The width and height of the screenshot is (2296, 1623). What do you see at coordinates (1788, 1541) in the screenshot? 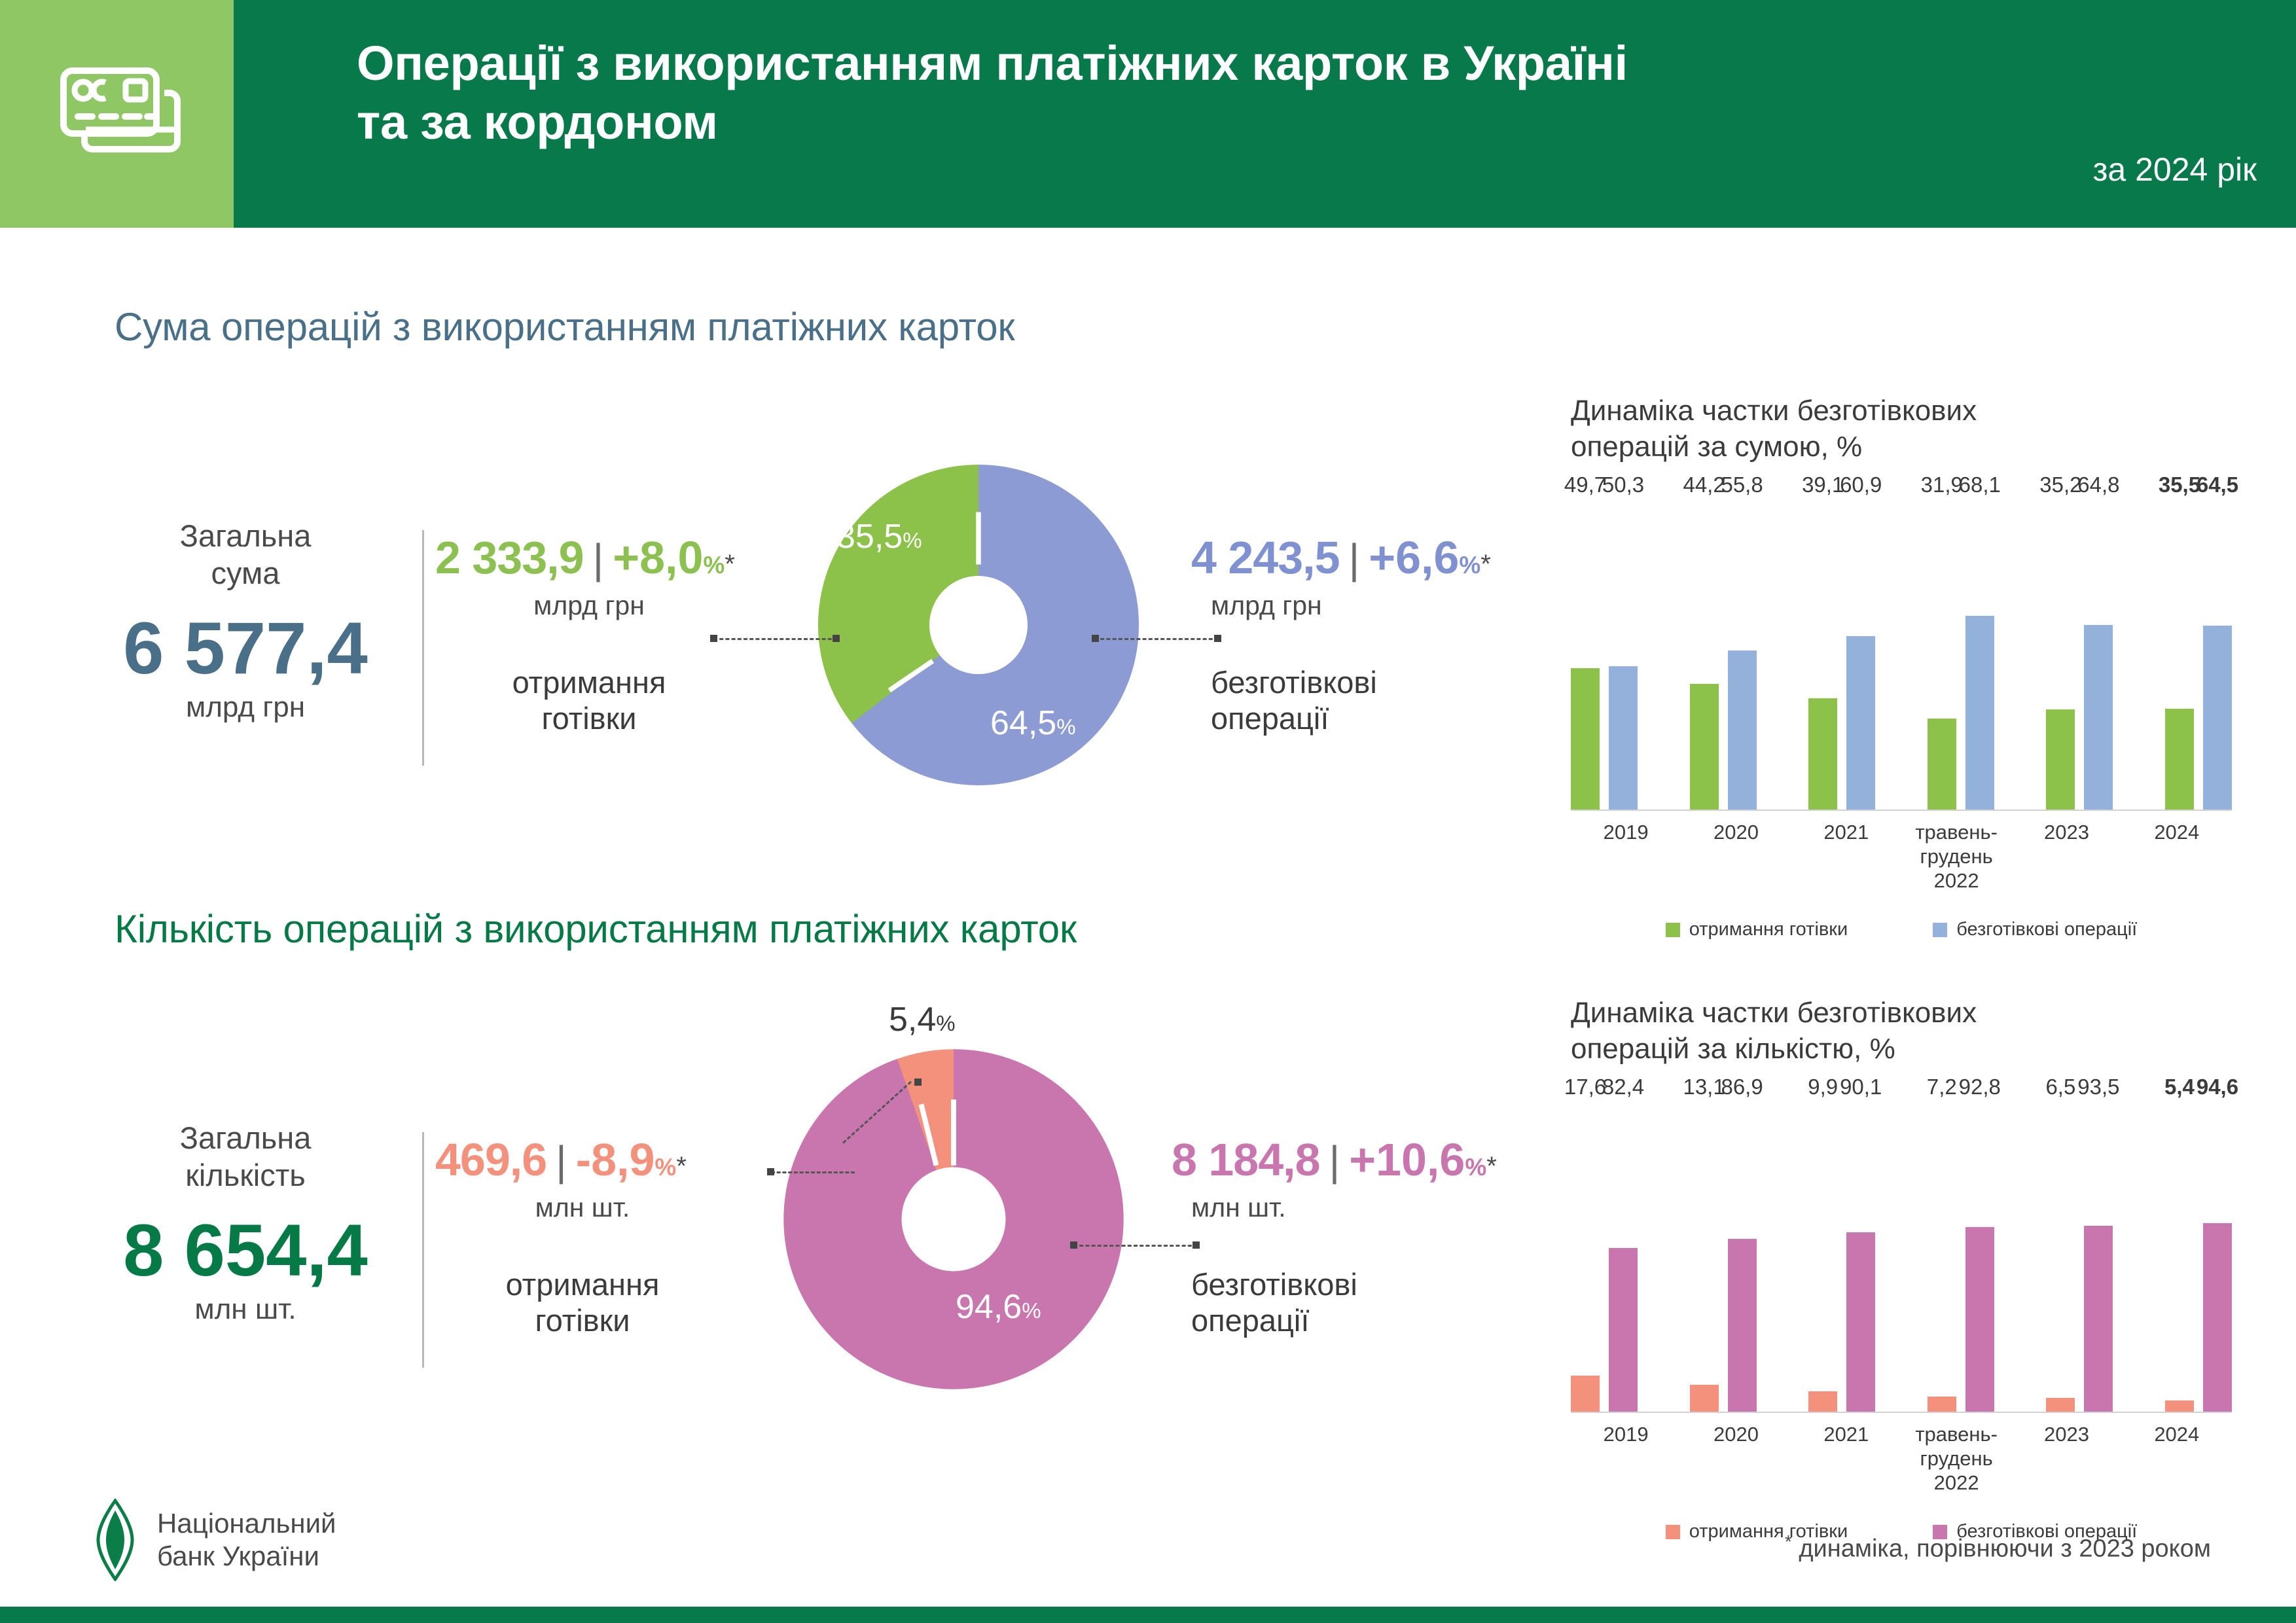
I see `footnote-star: *` at bounding box center [1788, 1541].